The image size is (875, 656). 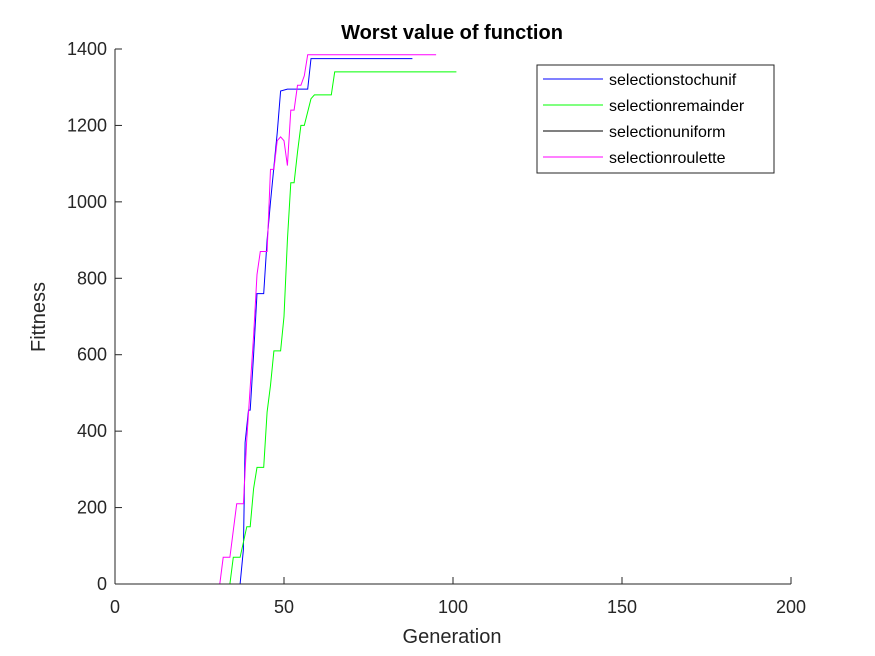 What do you see at coordinates (92, 278) in the screenshot?
I see `y-tick-label: 800` at bounding box center [92, 278].